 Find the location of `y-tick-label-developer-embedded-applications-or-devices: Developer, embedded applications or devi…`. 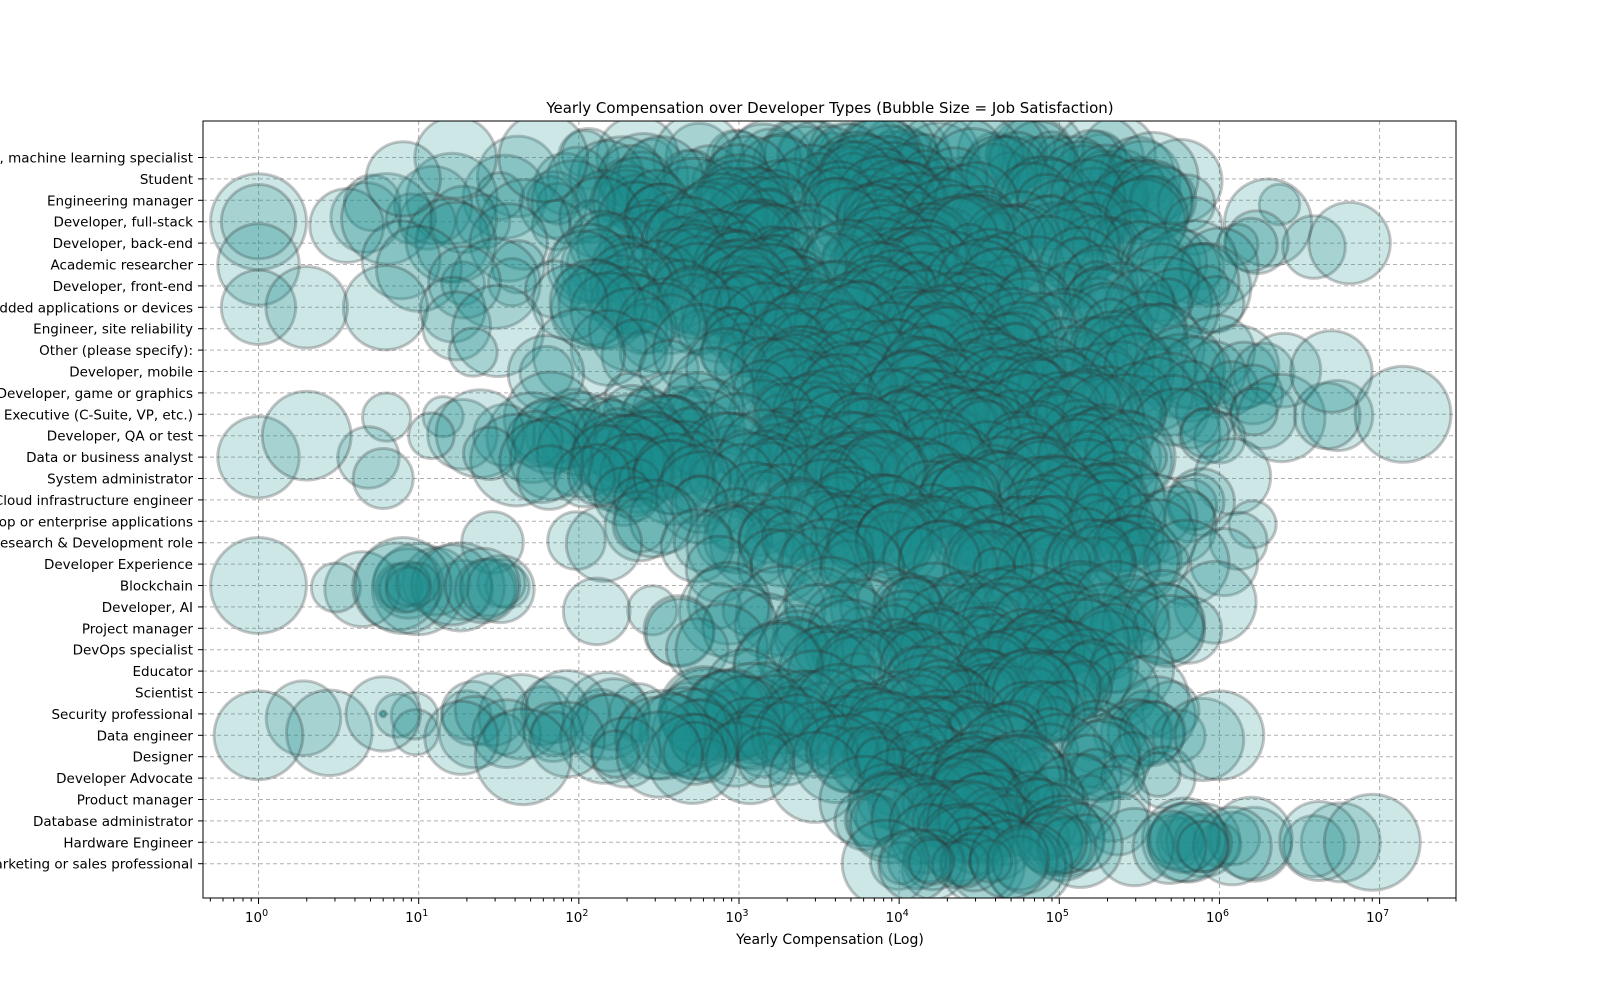

y-tick-label-developer-embedded-applications-or-devices: Developer, embedded applications or devi… is located at coordinates (96, 308).